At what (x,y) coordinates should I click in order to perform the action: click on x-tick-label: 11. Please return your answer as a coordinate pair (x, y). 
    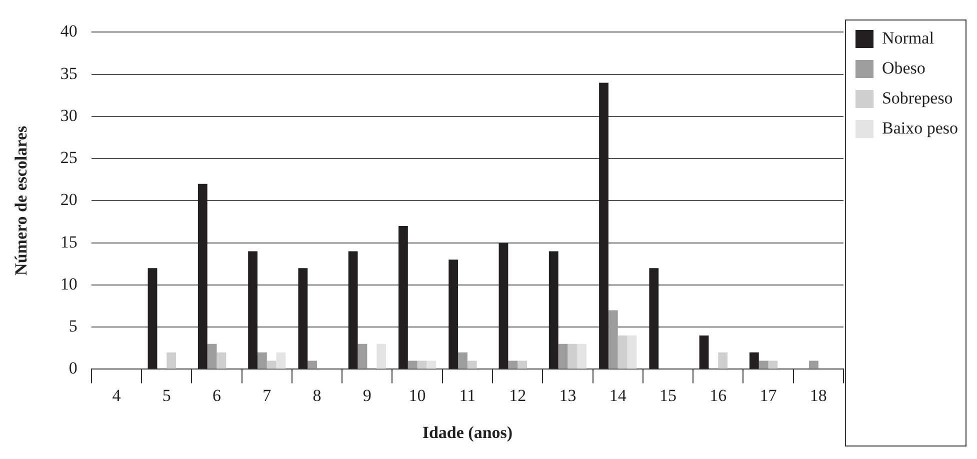
    Looking at the image, I should click on (467, 395).